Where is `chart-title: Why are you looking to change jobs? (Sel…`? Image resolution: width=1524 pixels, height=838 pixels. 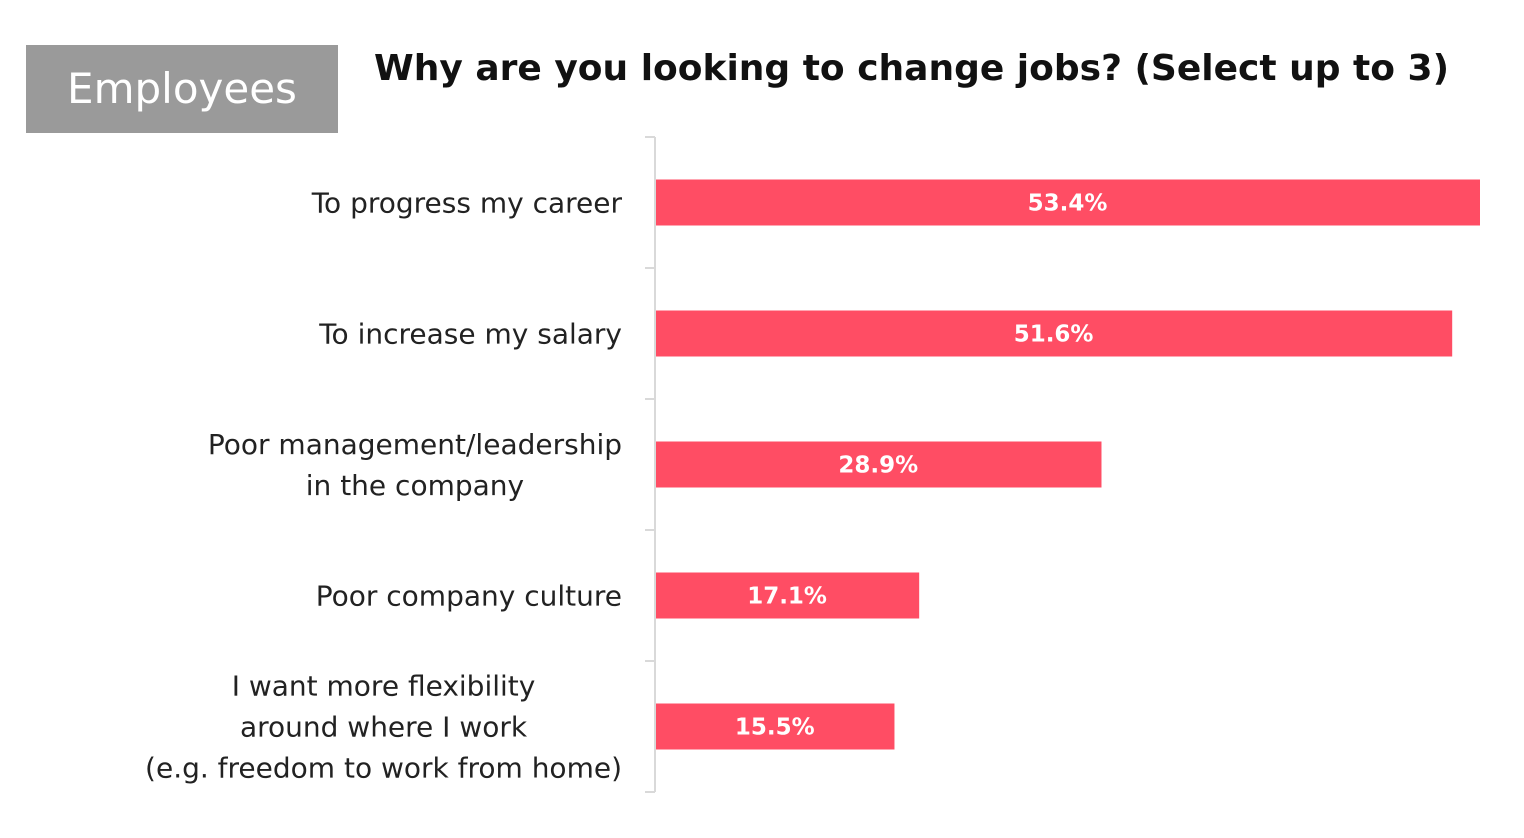 chart-title: Why are you looking to change jobs? (Sel… is located at coordinates (912, 68).